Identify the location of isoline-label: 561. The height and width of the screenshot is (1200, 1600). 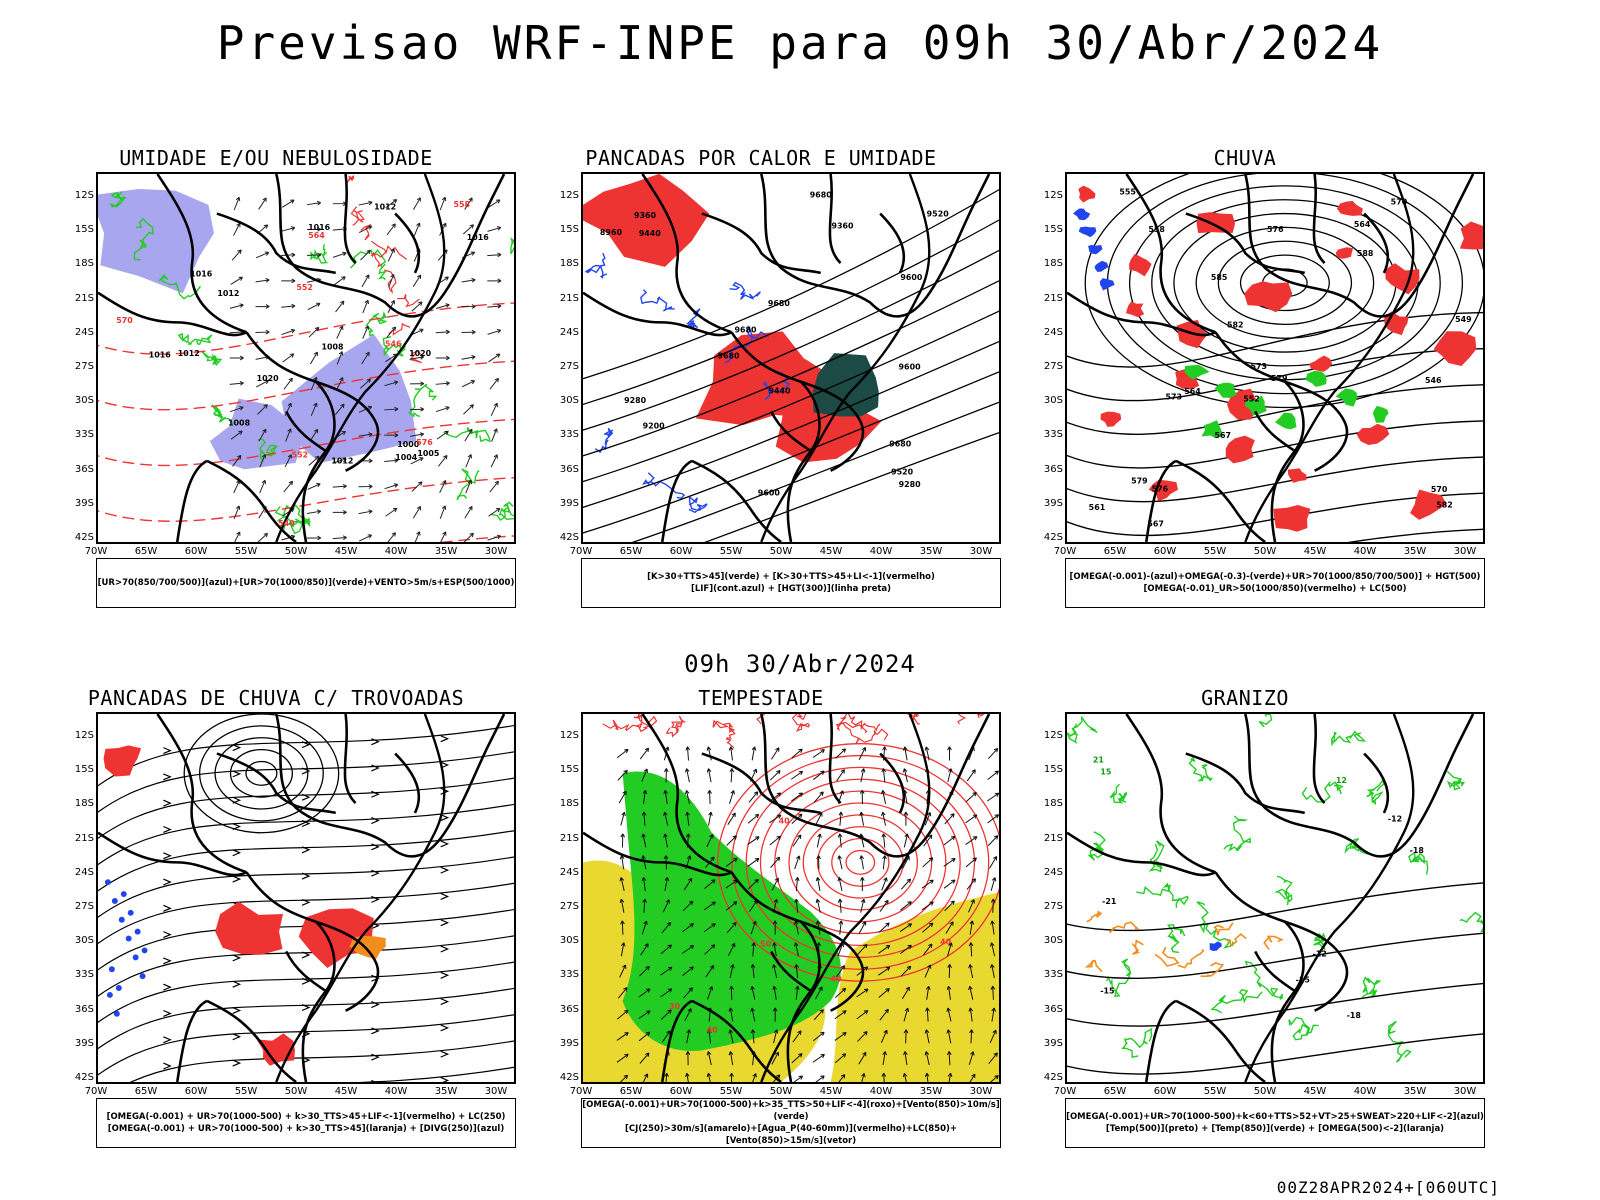
(1097, 507).